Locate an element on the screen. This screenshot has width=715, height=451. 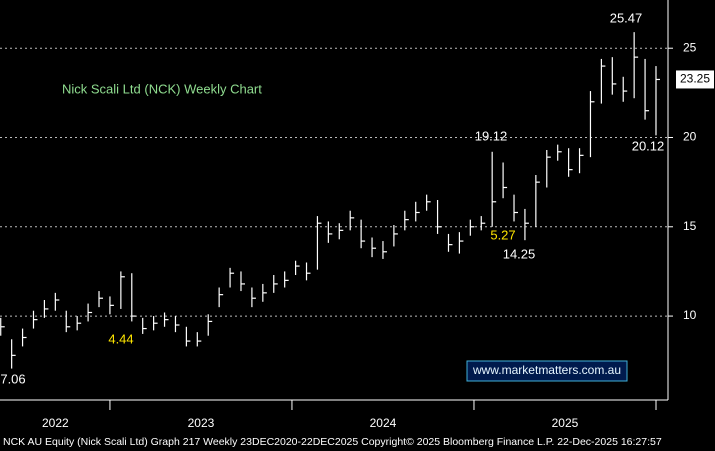
watermark-box is located at coordinates (547, 371).